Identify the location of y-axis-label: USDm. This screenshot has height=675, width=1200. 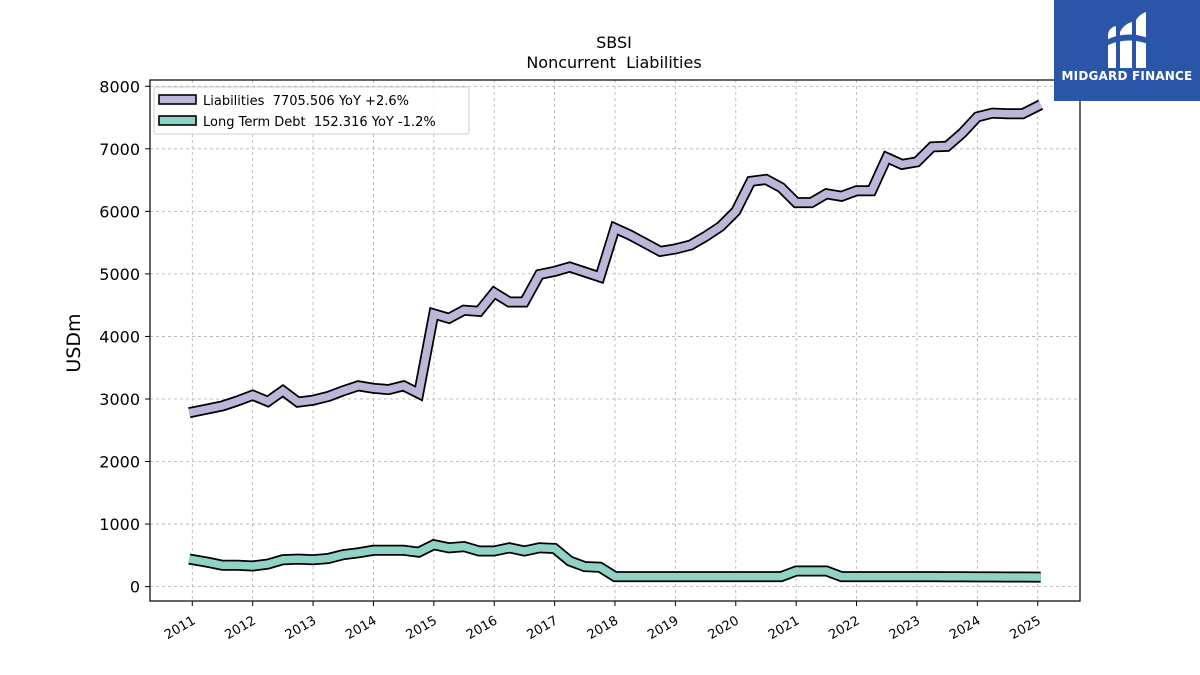
(74, 342).